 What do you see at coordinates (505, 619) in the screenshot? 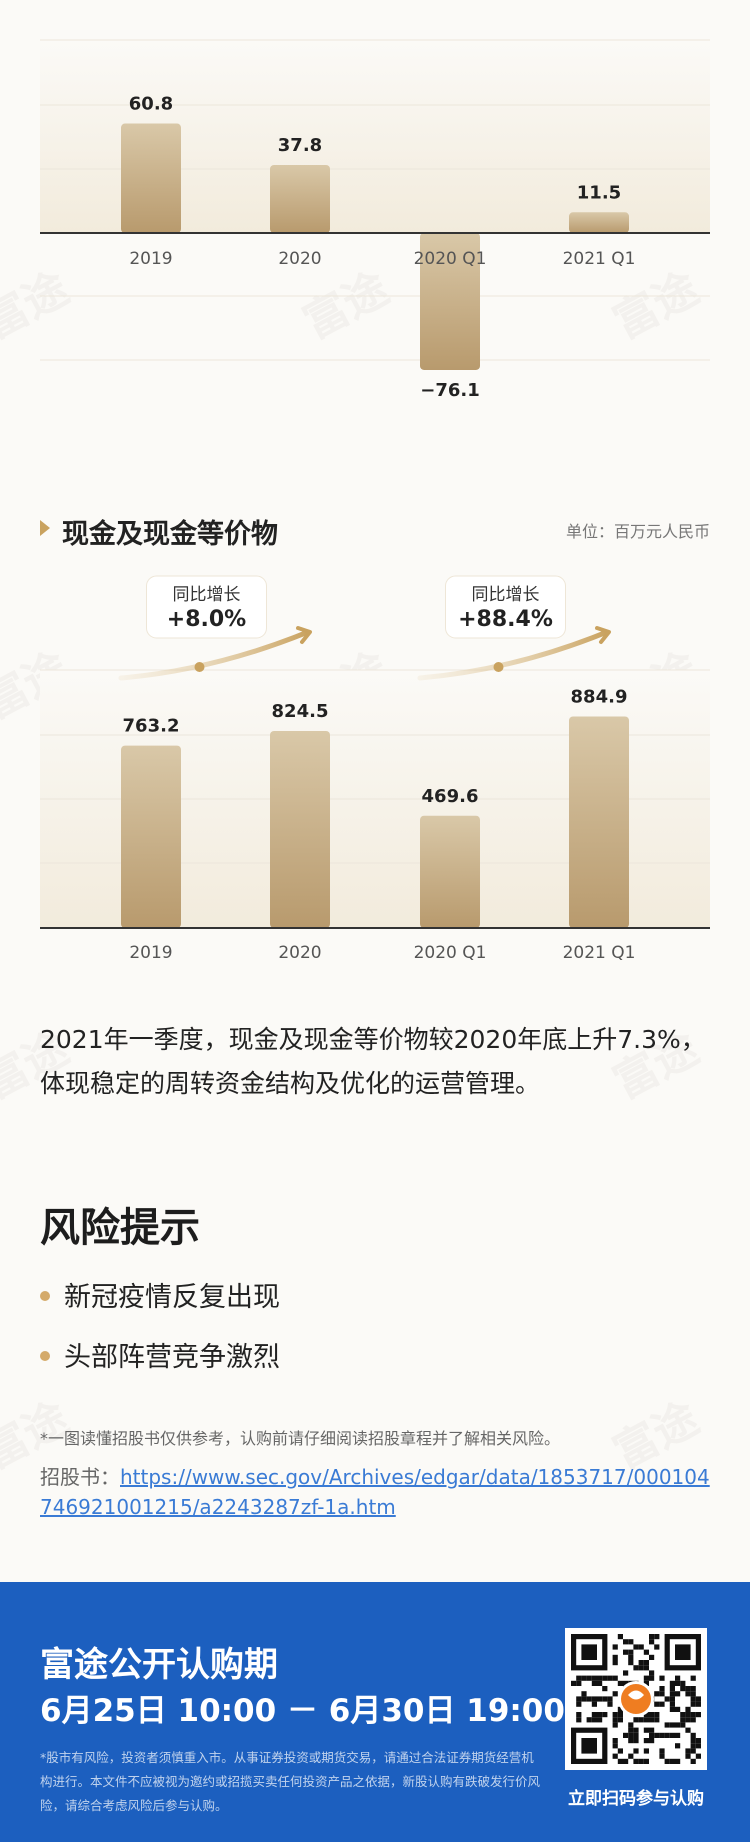
I see `growth-value: +88.4%` at bounding box center [505, 619].